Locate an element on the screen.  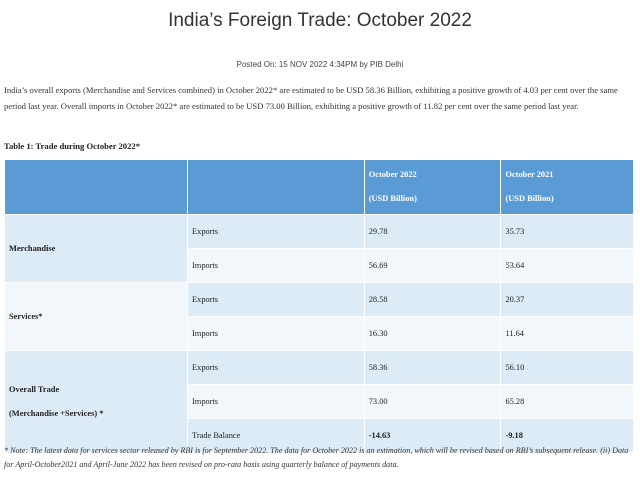
header-oct-2022-label: October 2022 is located at coordinates (392, 174).